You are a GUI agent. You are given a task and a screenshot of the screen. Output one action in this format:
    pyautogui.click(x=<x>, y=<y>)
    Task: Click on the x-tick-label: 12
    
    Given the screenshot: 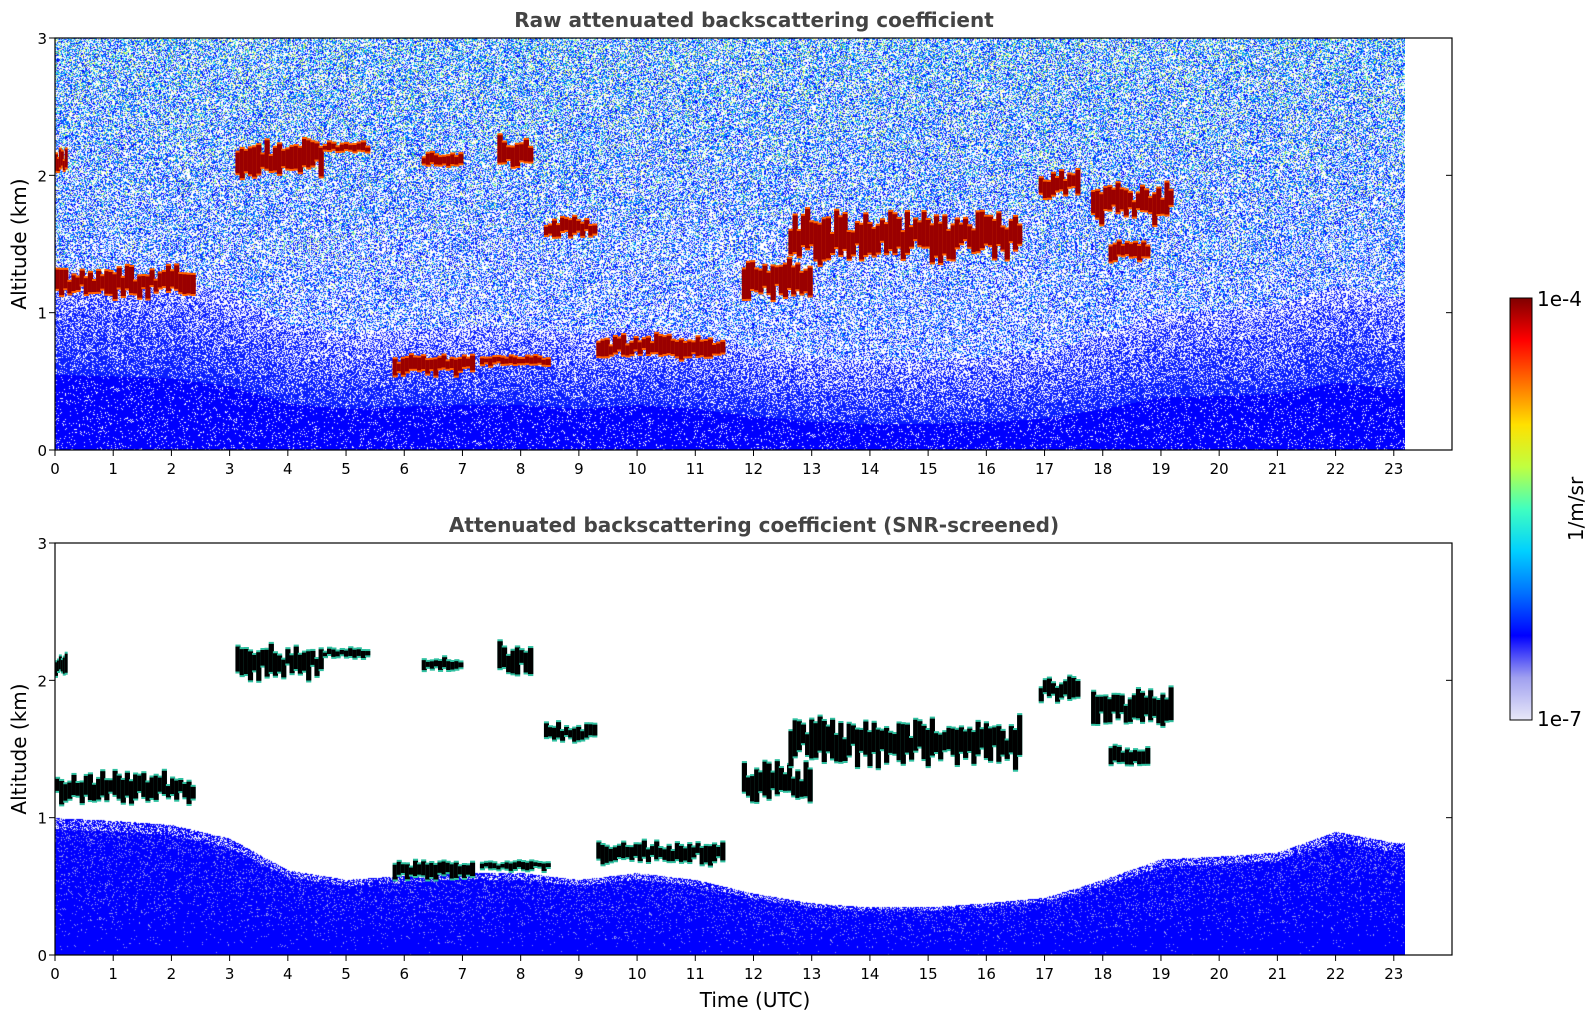 What is the action you would take?
    pyautogui.click(x=753, y=974)
    